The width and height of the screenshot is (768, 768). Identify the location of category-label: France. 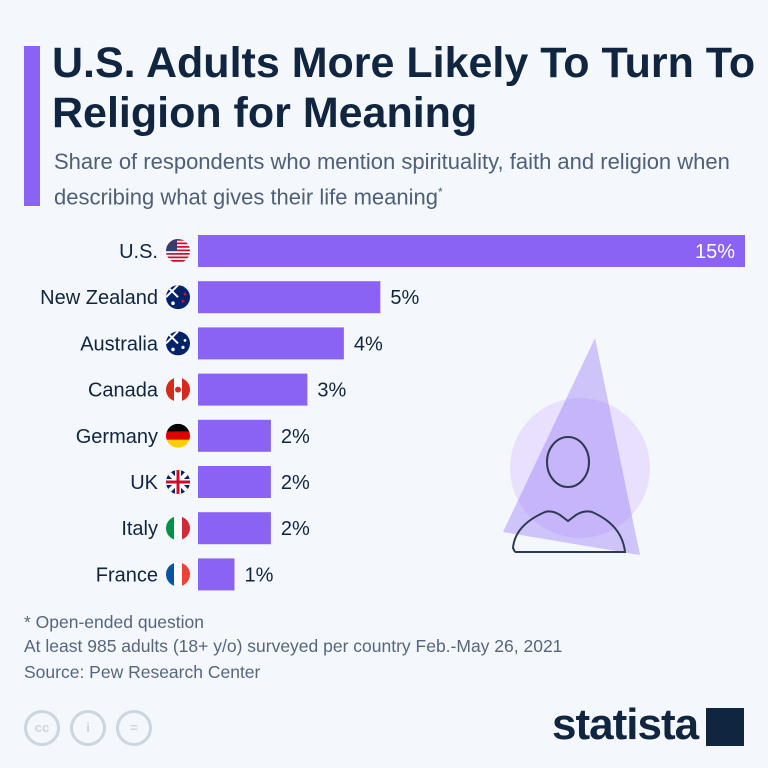
(127, 575).